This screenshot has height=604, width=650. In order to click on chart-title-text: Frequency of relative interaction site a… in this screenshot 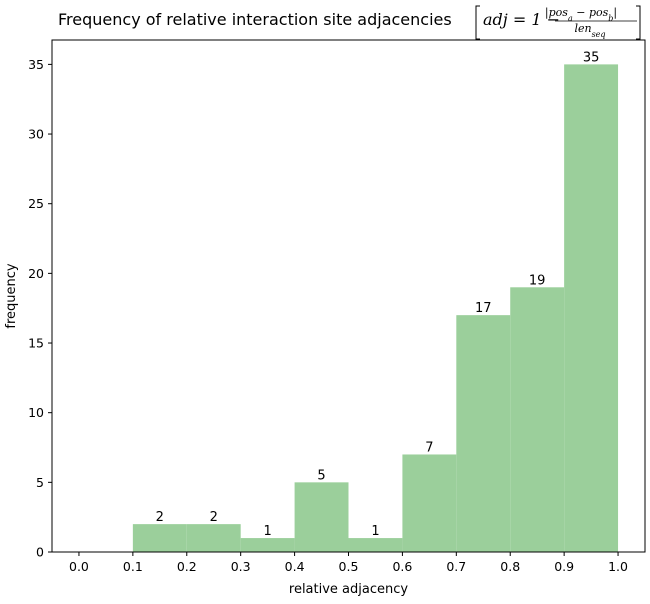, I will do `click(255, 19)`.